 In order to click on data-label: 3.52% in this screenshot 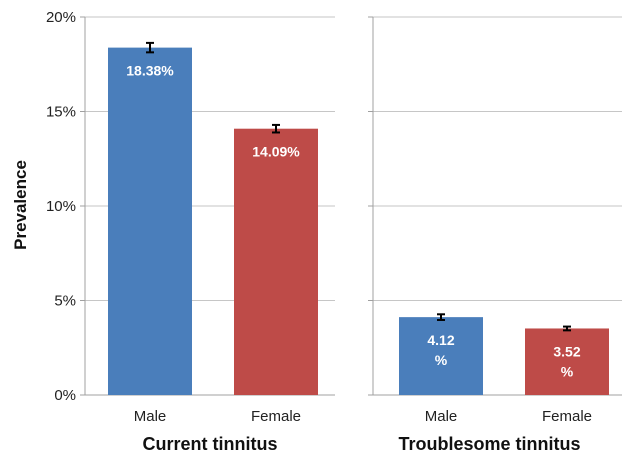, I will do `click(566, 361)`.